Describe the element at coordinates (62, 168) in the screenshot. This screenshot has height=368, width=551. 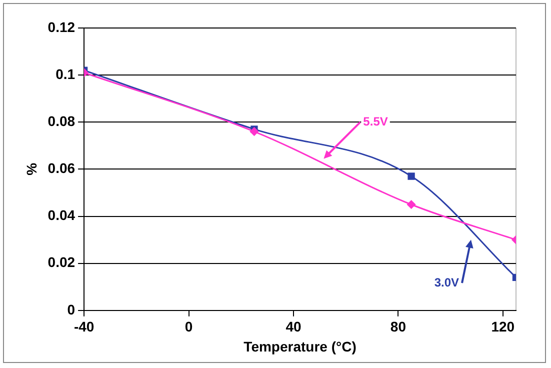
I see `y-tick-label: 0.06` at that location.